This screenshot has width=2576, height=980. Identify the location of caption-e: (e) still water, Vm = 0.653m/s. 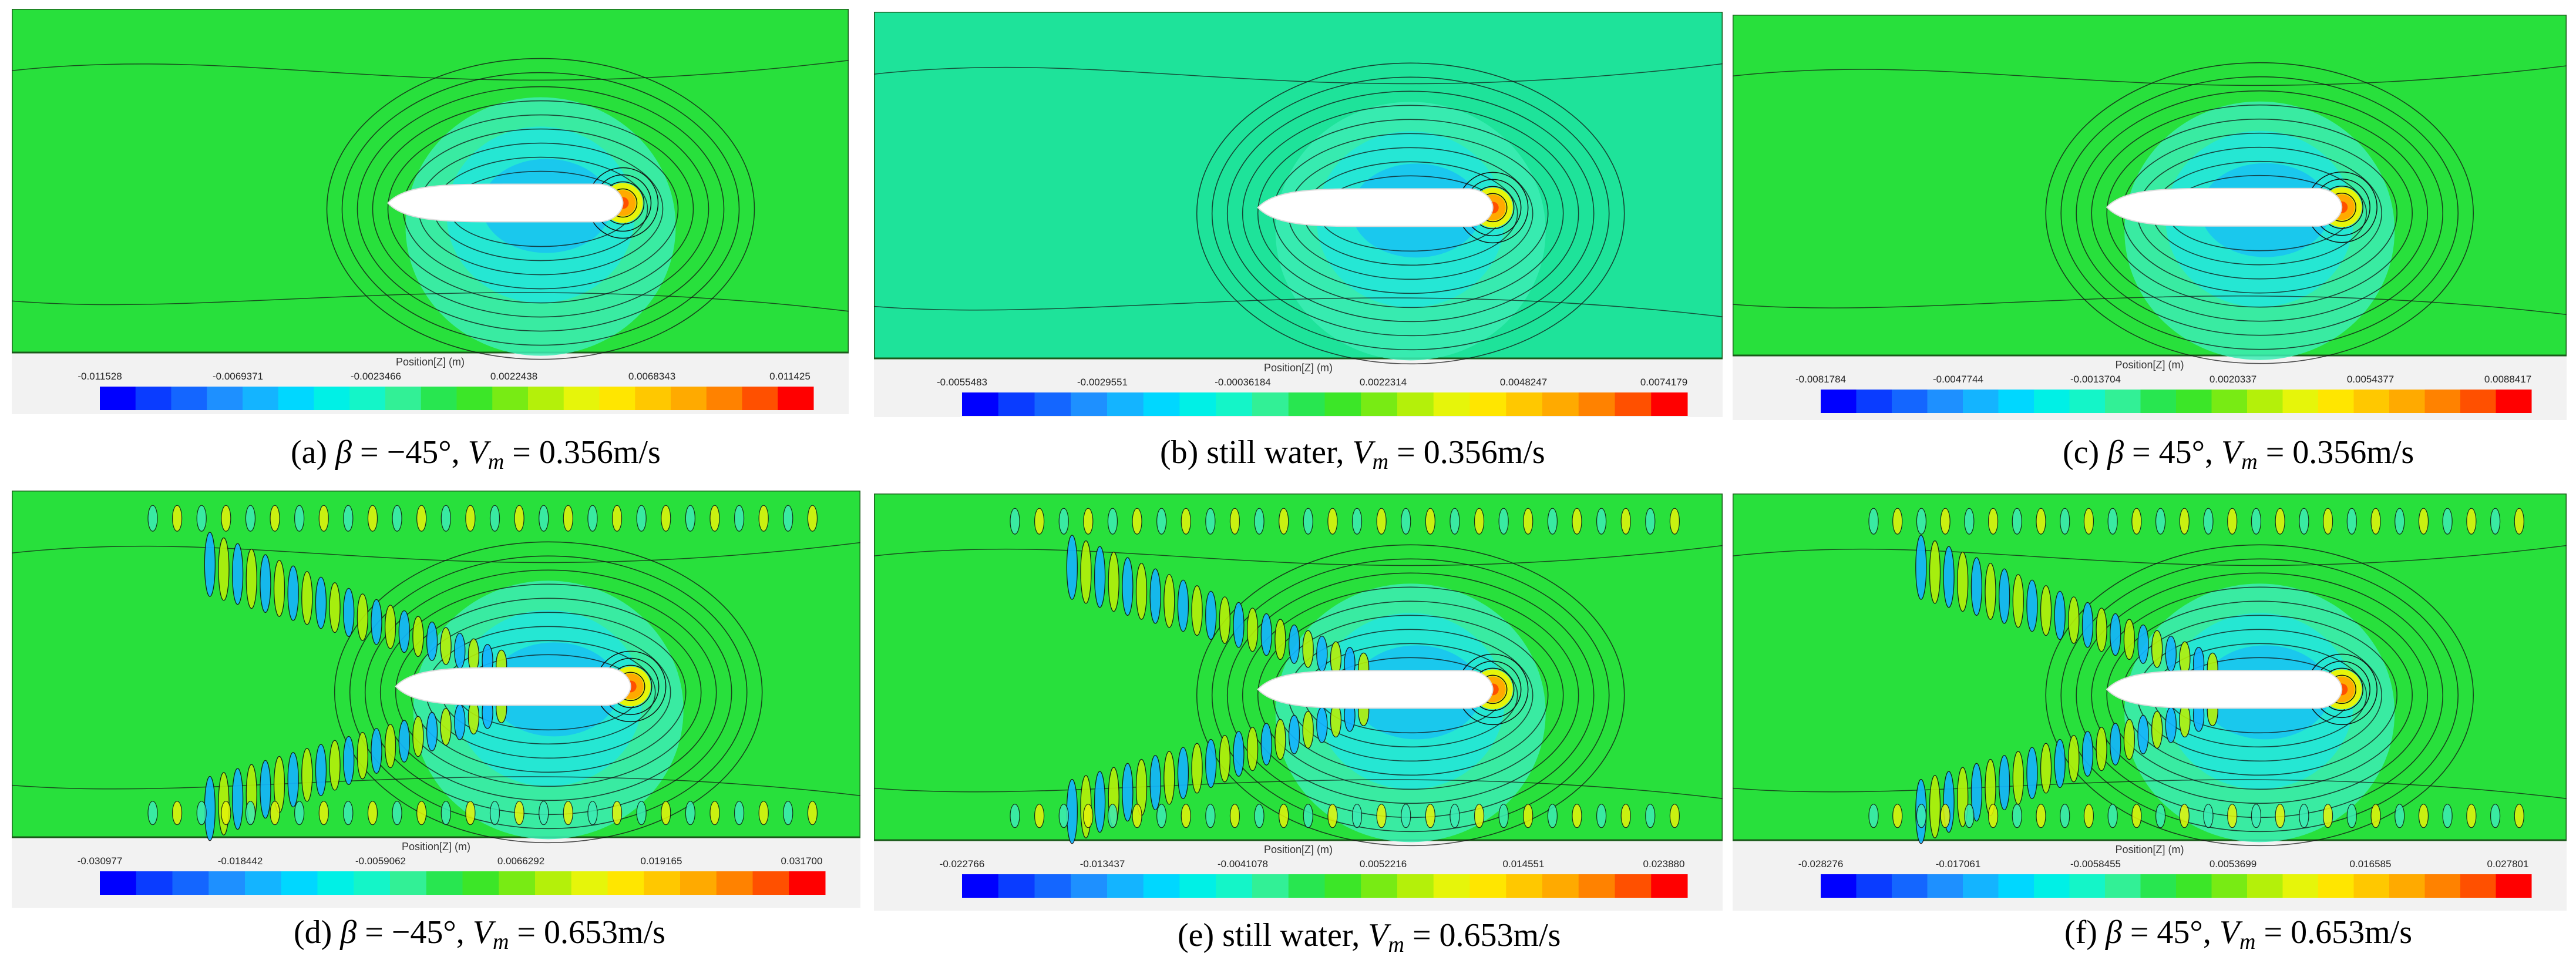
(1369, 937).